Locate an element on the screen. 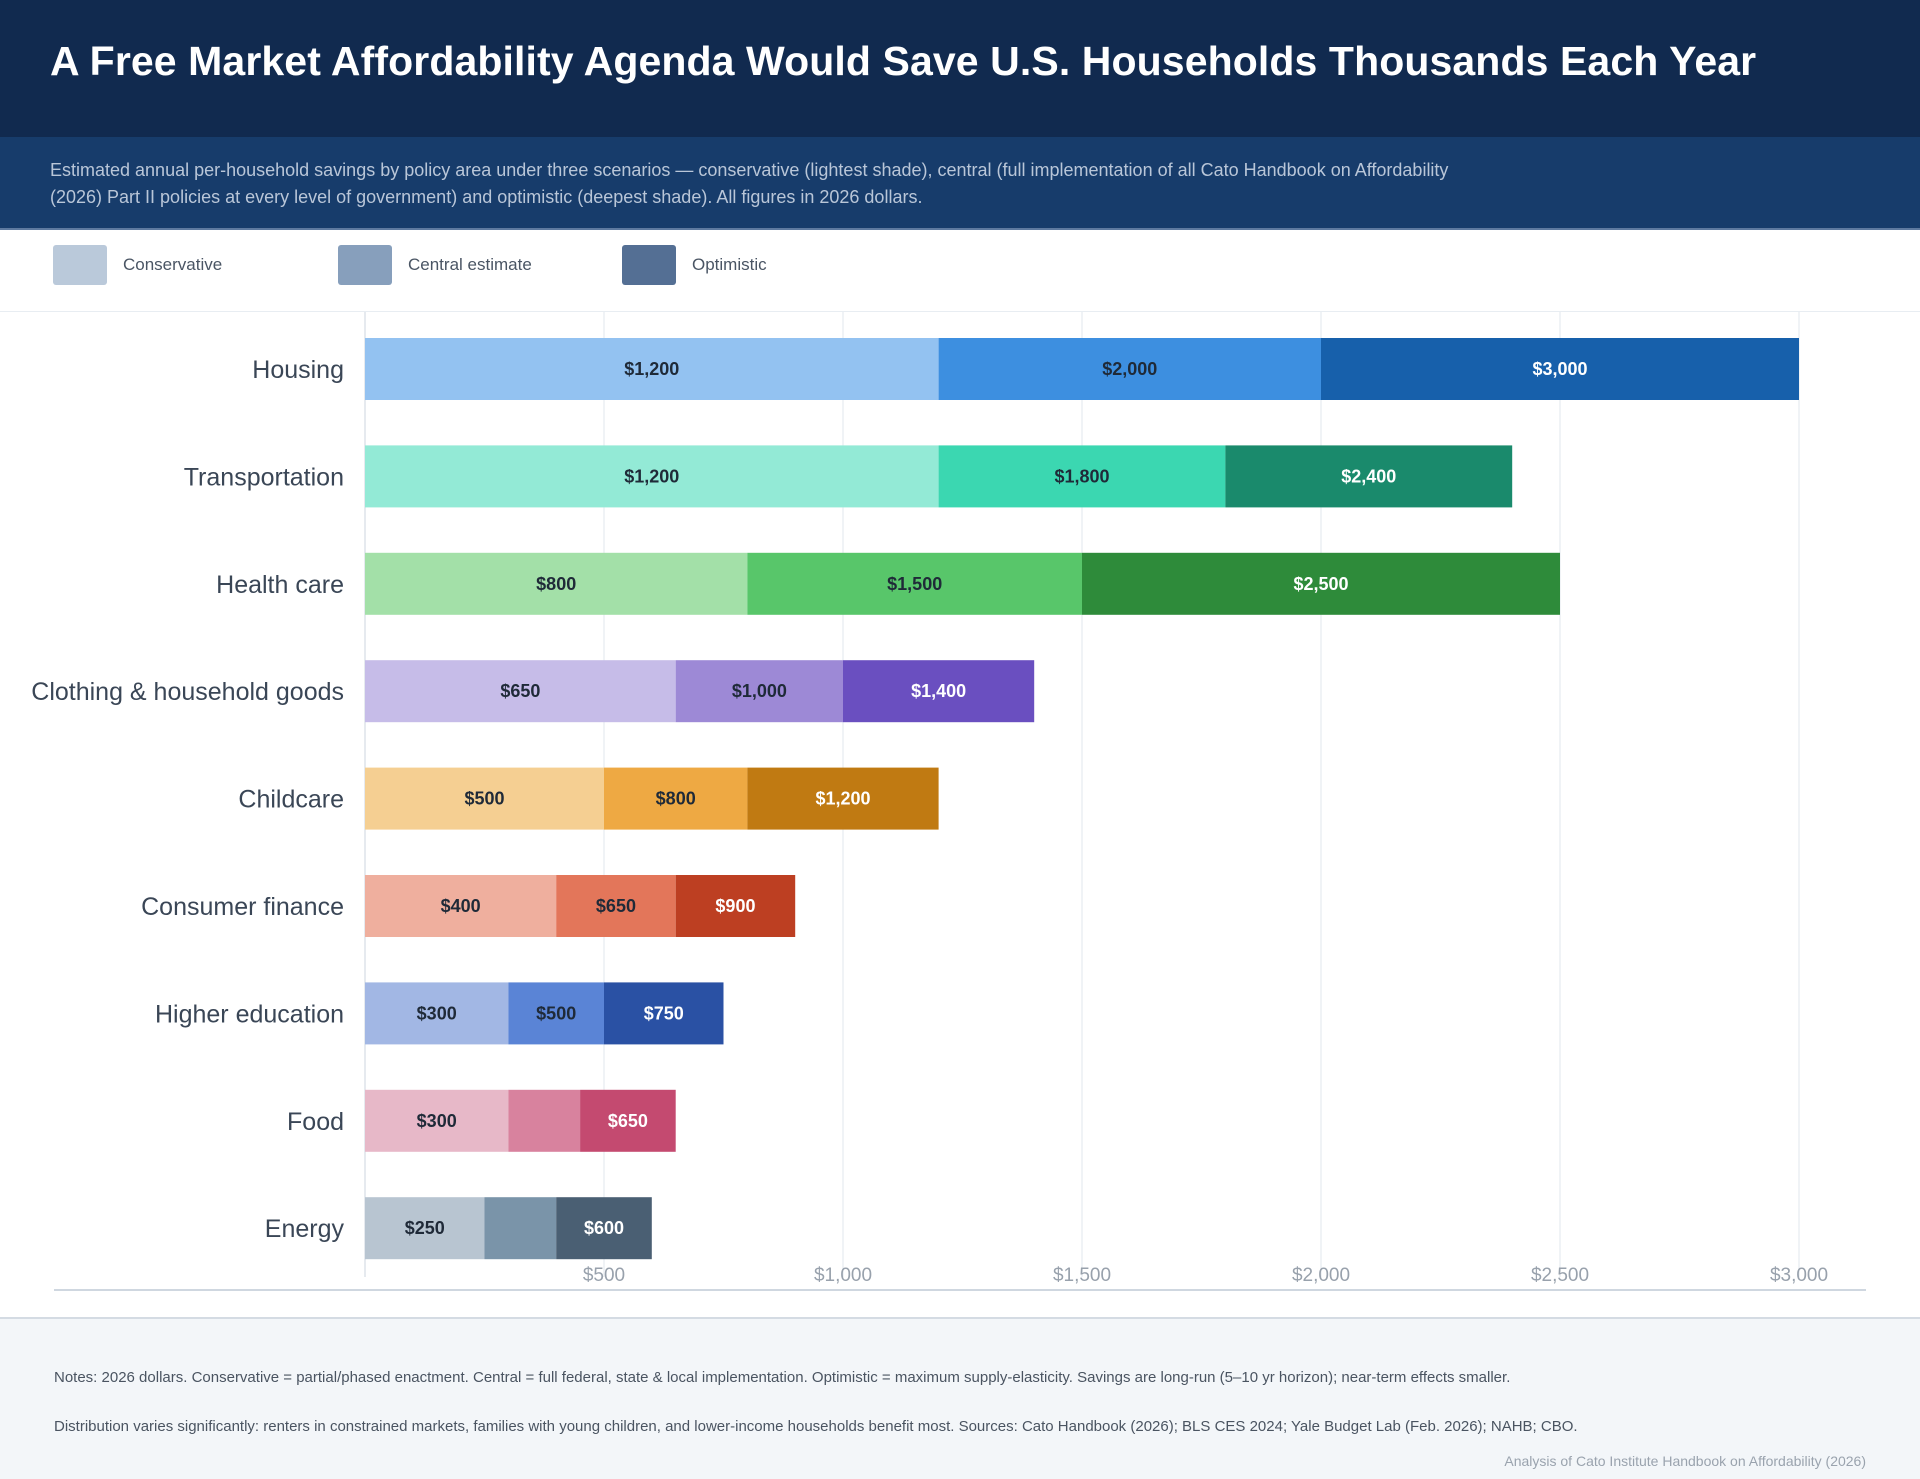 Image resolution: width=1920 pixels, height=1479 pixels. category-label: Energy is located at coordinates (305, 1229).